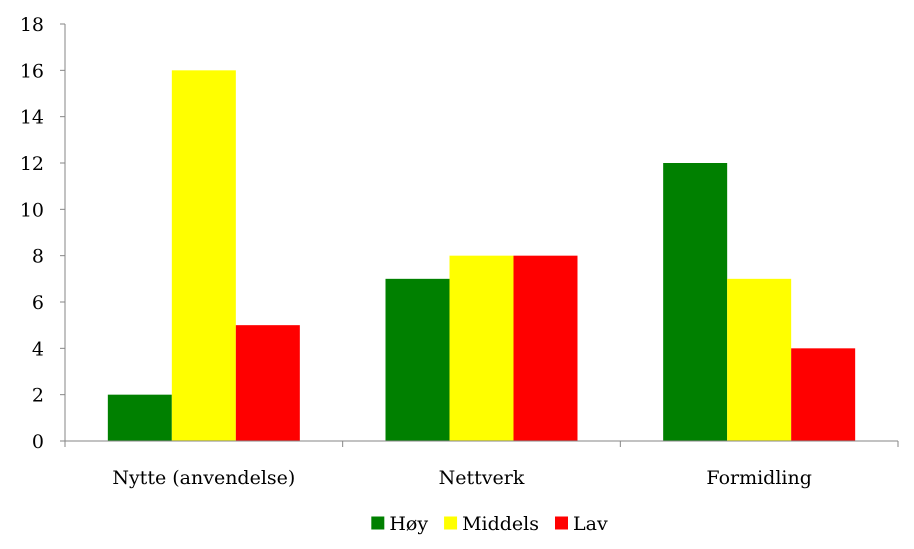  What do you see at coordinates (378, 523) in the screenshot?
I see `legend-swatch-høy` at bounding box center [378, 523].